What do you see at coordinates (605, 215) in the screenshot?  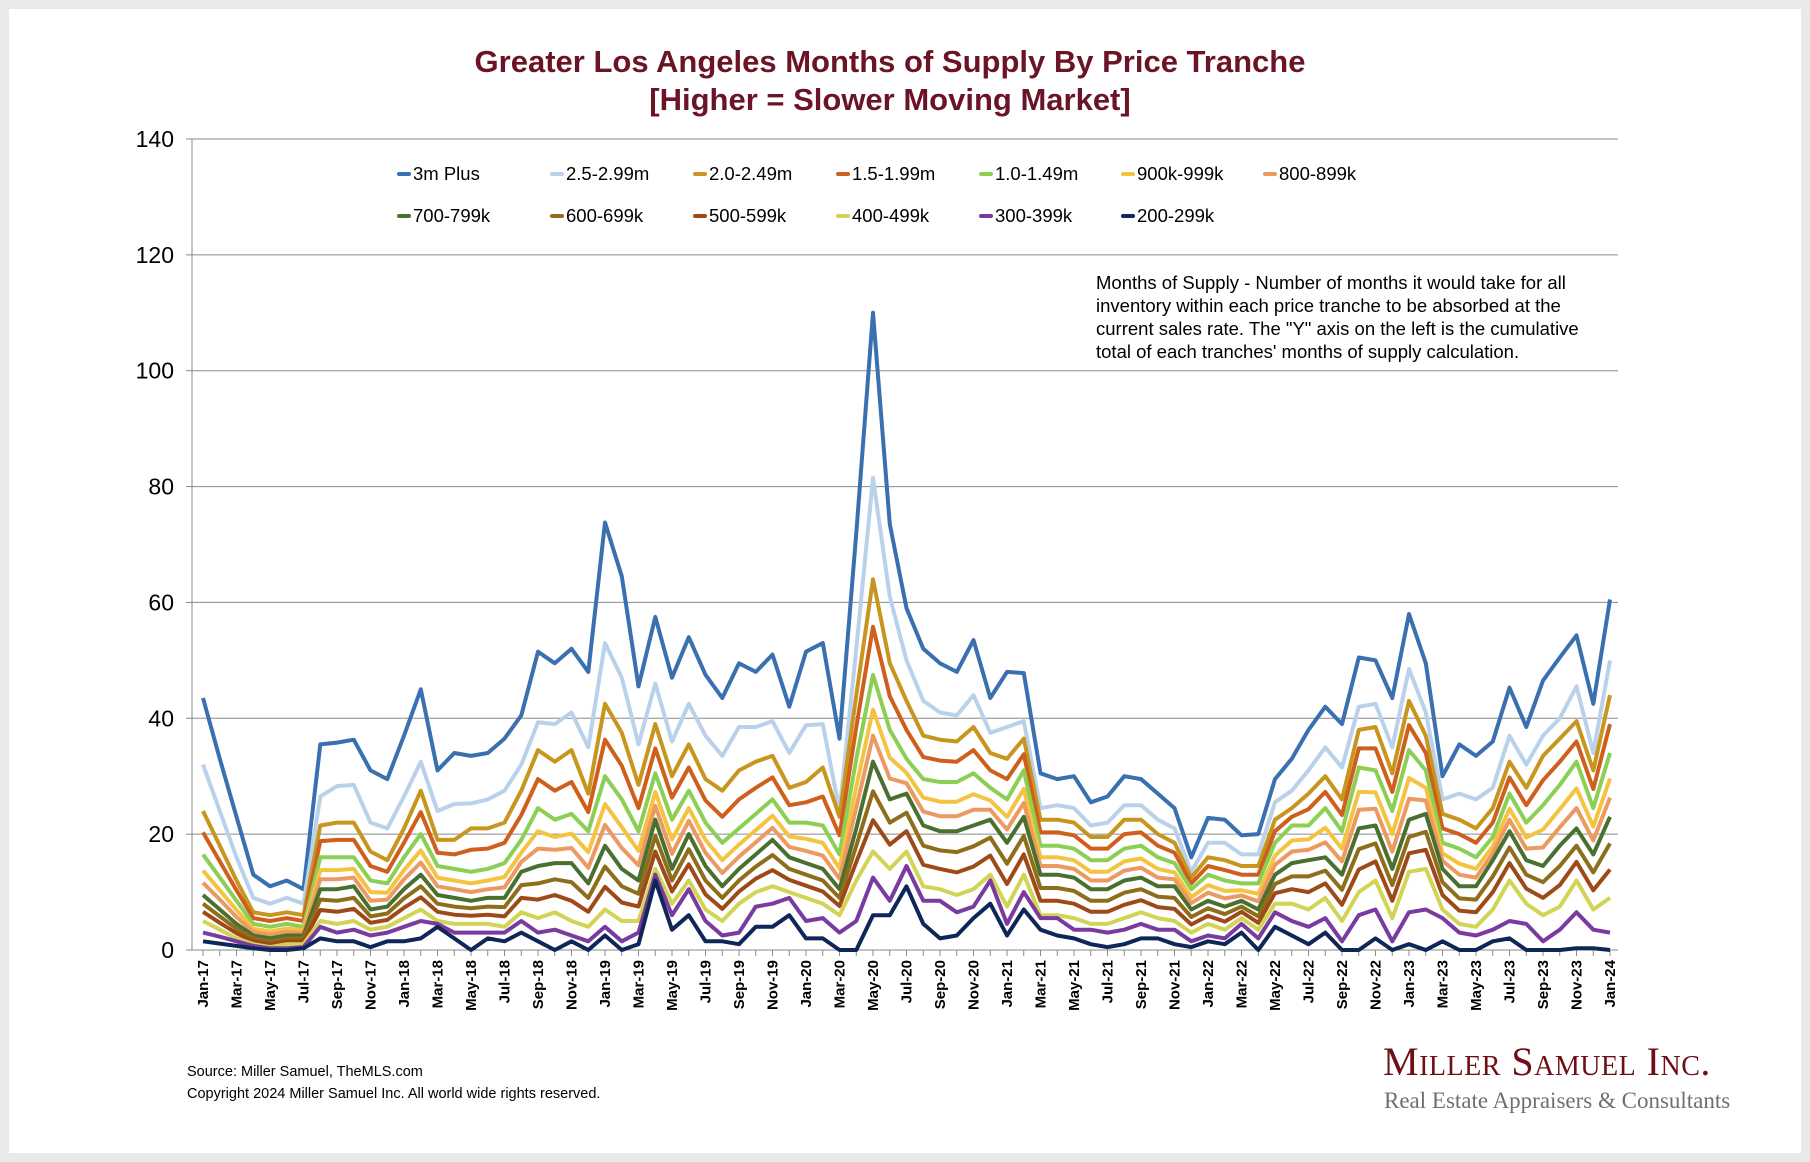 I see `legend-label: 600-699k` at bounding box center [605, 215].